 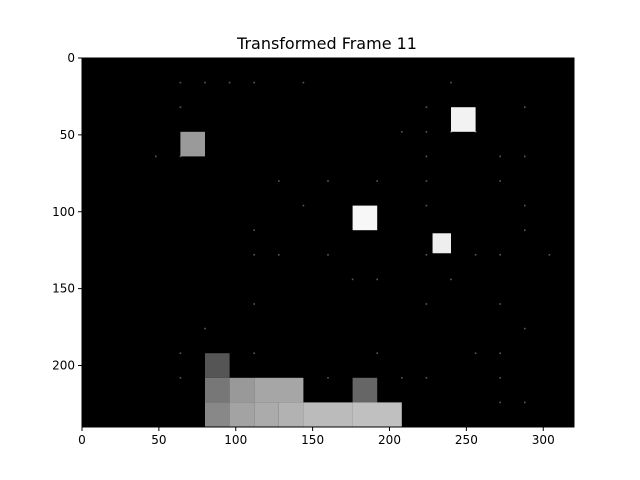 What do you see at coordinates (82, 440) in the screenshot?
I see `x-tick-label: 0` at bounding box center [82, 440].